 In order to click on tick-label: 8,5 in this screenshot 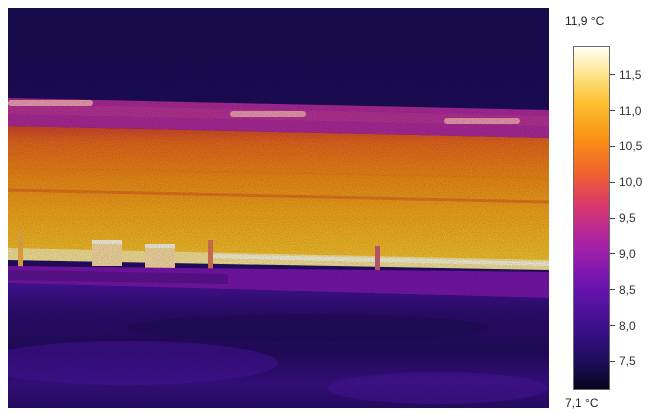, I will do `click(627, 289)`.